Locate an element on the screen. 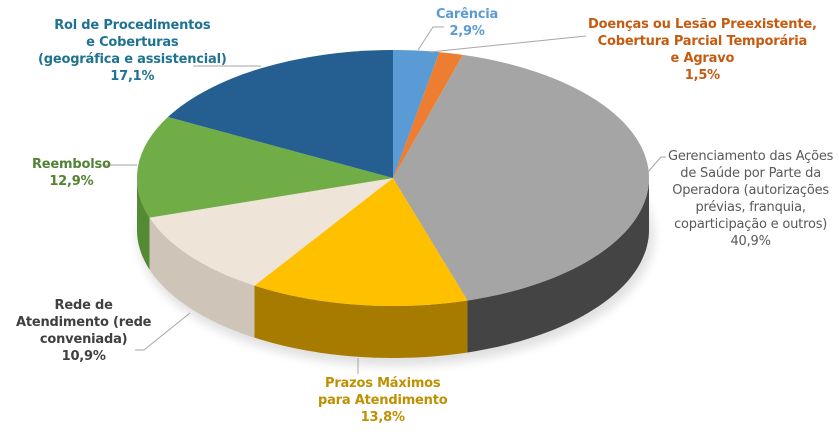 This screenshot has width=839, height=443. pie-side-gerenciamento is located at coordinates (558, 265).